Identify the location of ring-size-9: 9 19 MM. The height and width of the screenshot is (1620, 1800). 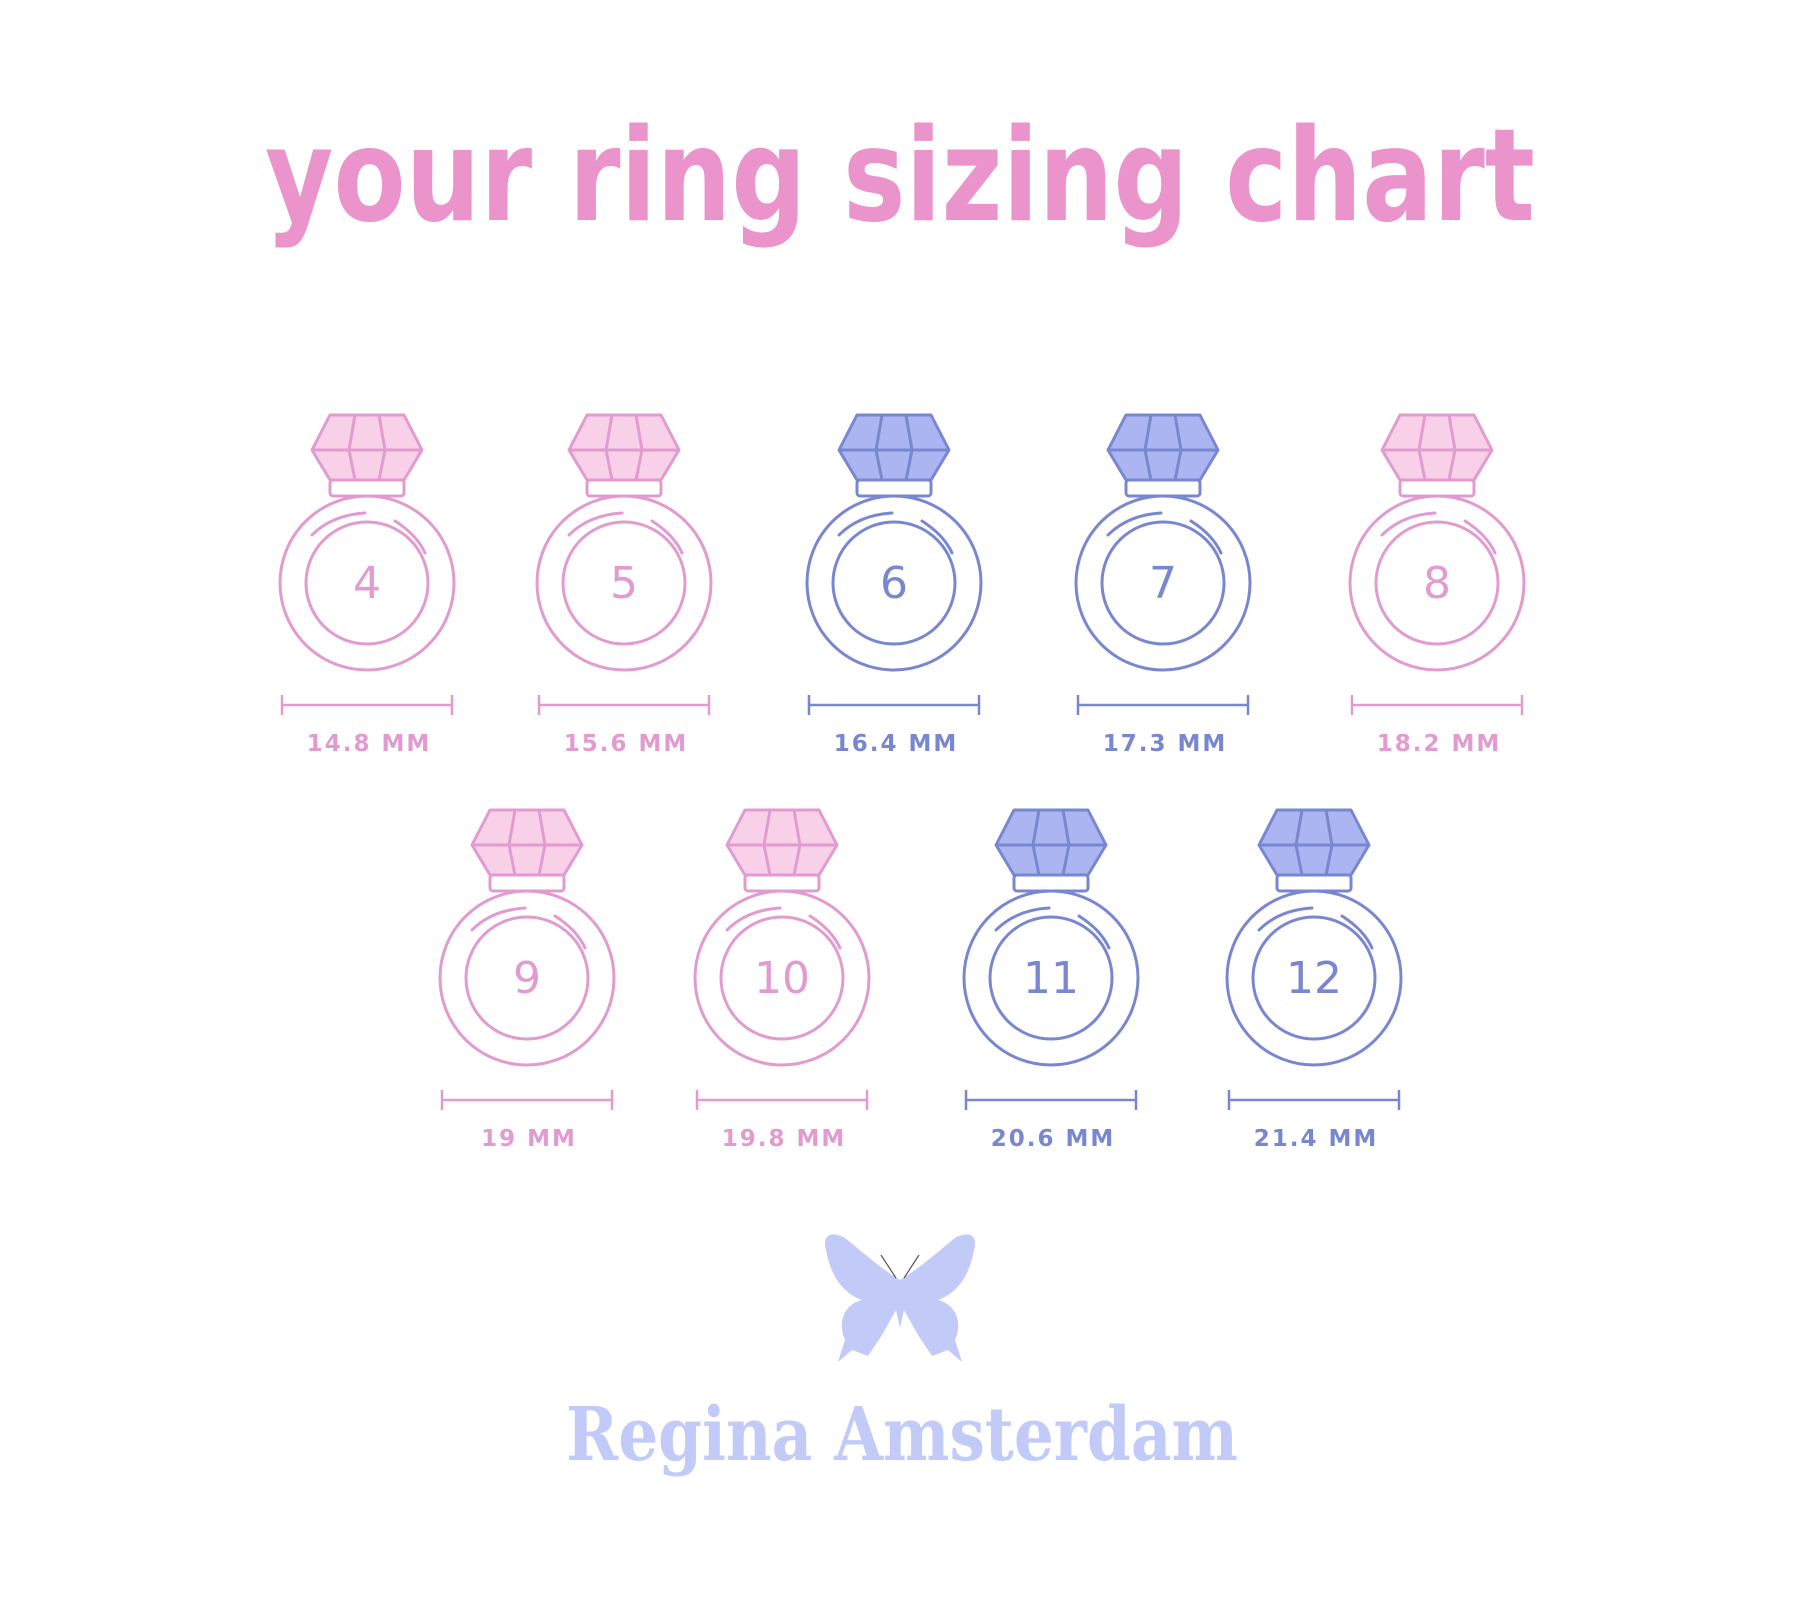
(527, 980).